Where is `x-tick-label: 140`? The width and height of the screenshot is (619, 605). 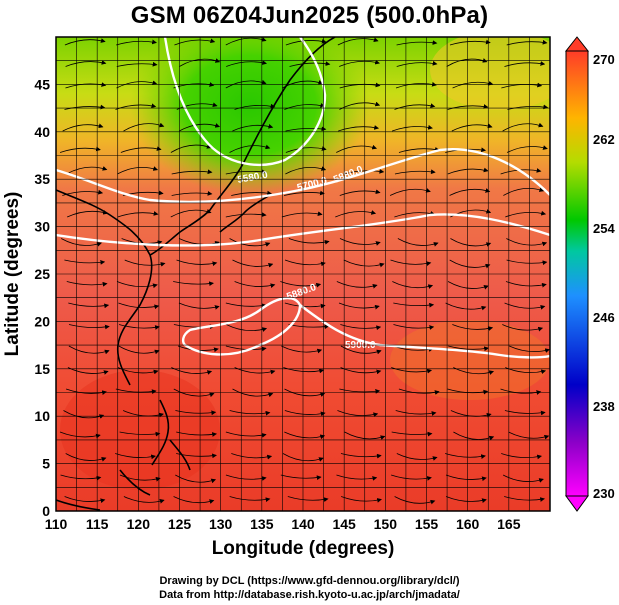 x-tick-label: 140 is located at coordinates (303, 524).